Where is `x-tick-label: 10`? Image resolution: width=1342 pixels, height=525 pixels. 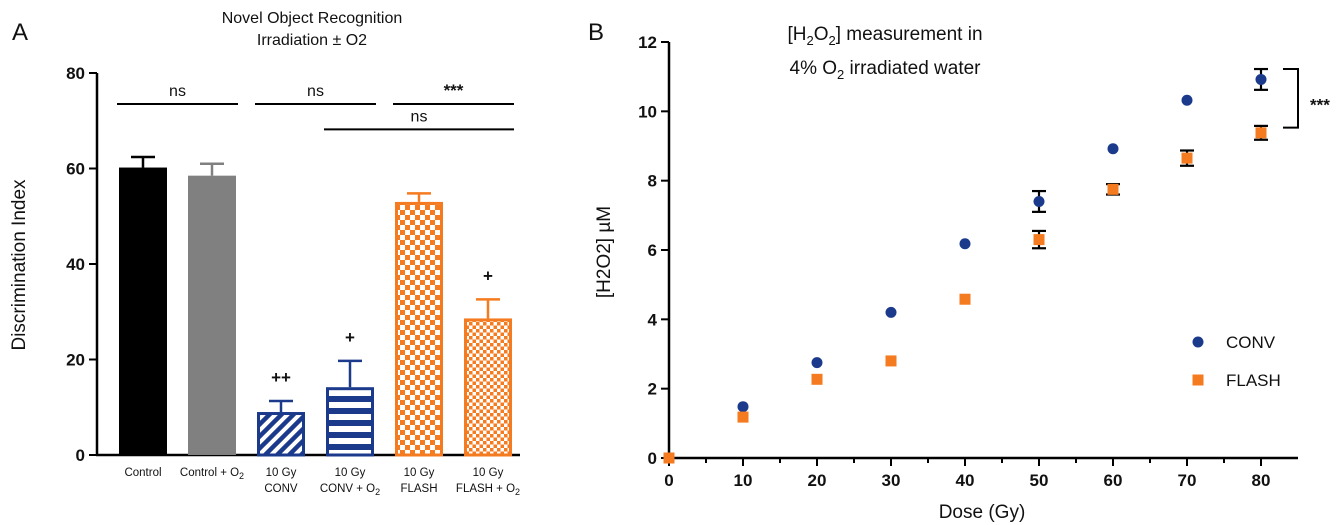
x-tick-label: 10 is located at coordinates (743, 480).